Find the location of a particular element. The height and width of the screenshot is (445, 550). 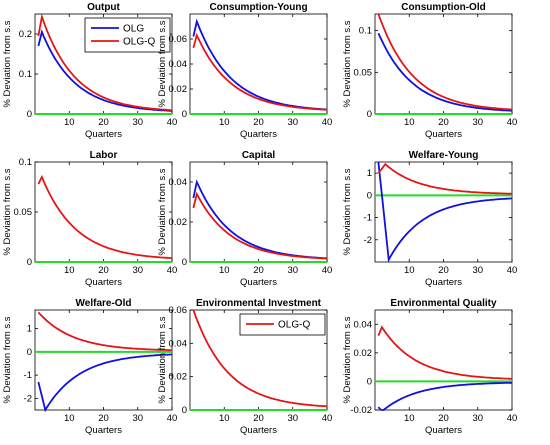

chart-title: Consumption-Young is located at coordinates (258, 7).